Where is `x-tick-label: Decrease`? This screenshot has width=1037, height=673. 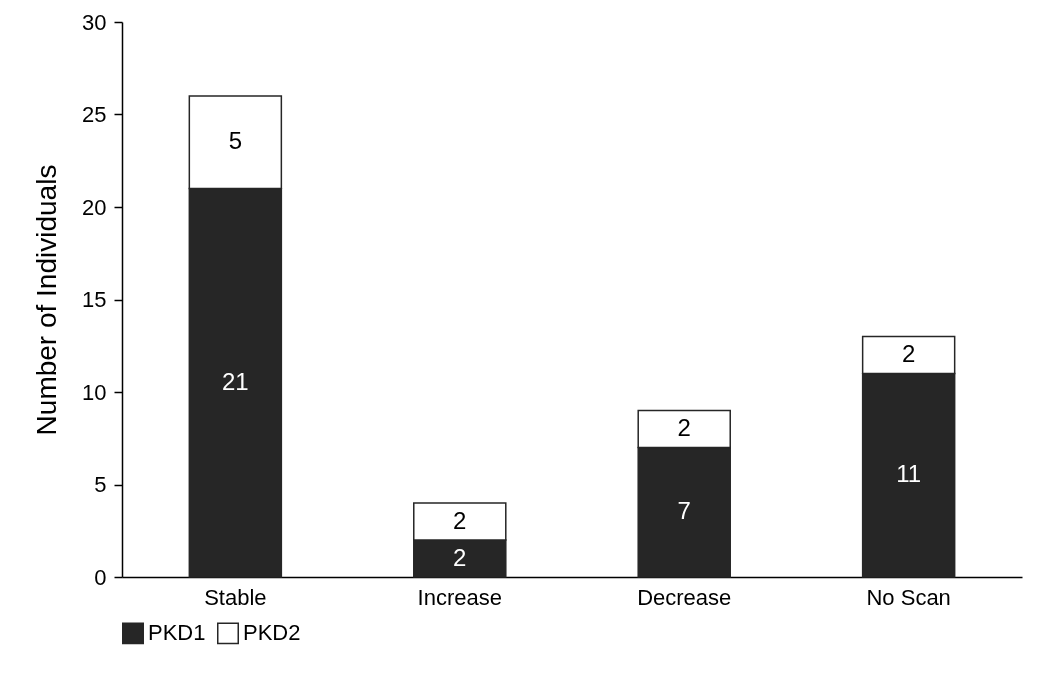 x-tick-label: Decrease is located at coordinates (684, 597).